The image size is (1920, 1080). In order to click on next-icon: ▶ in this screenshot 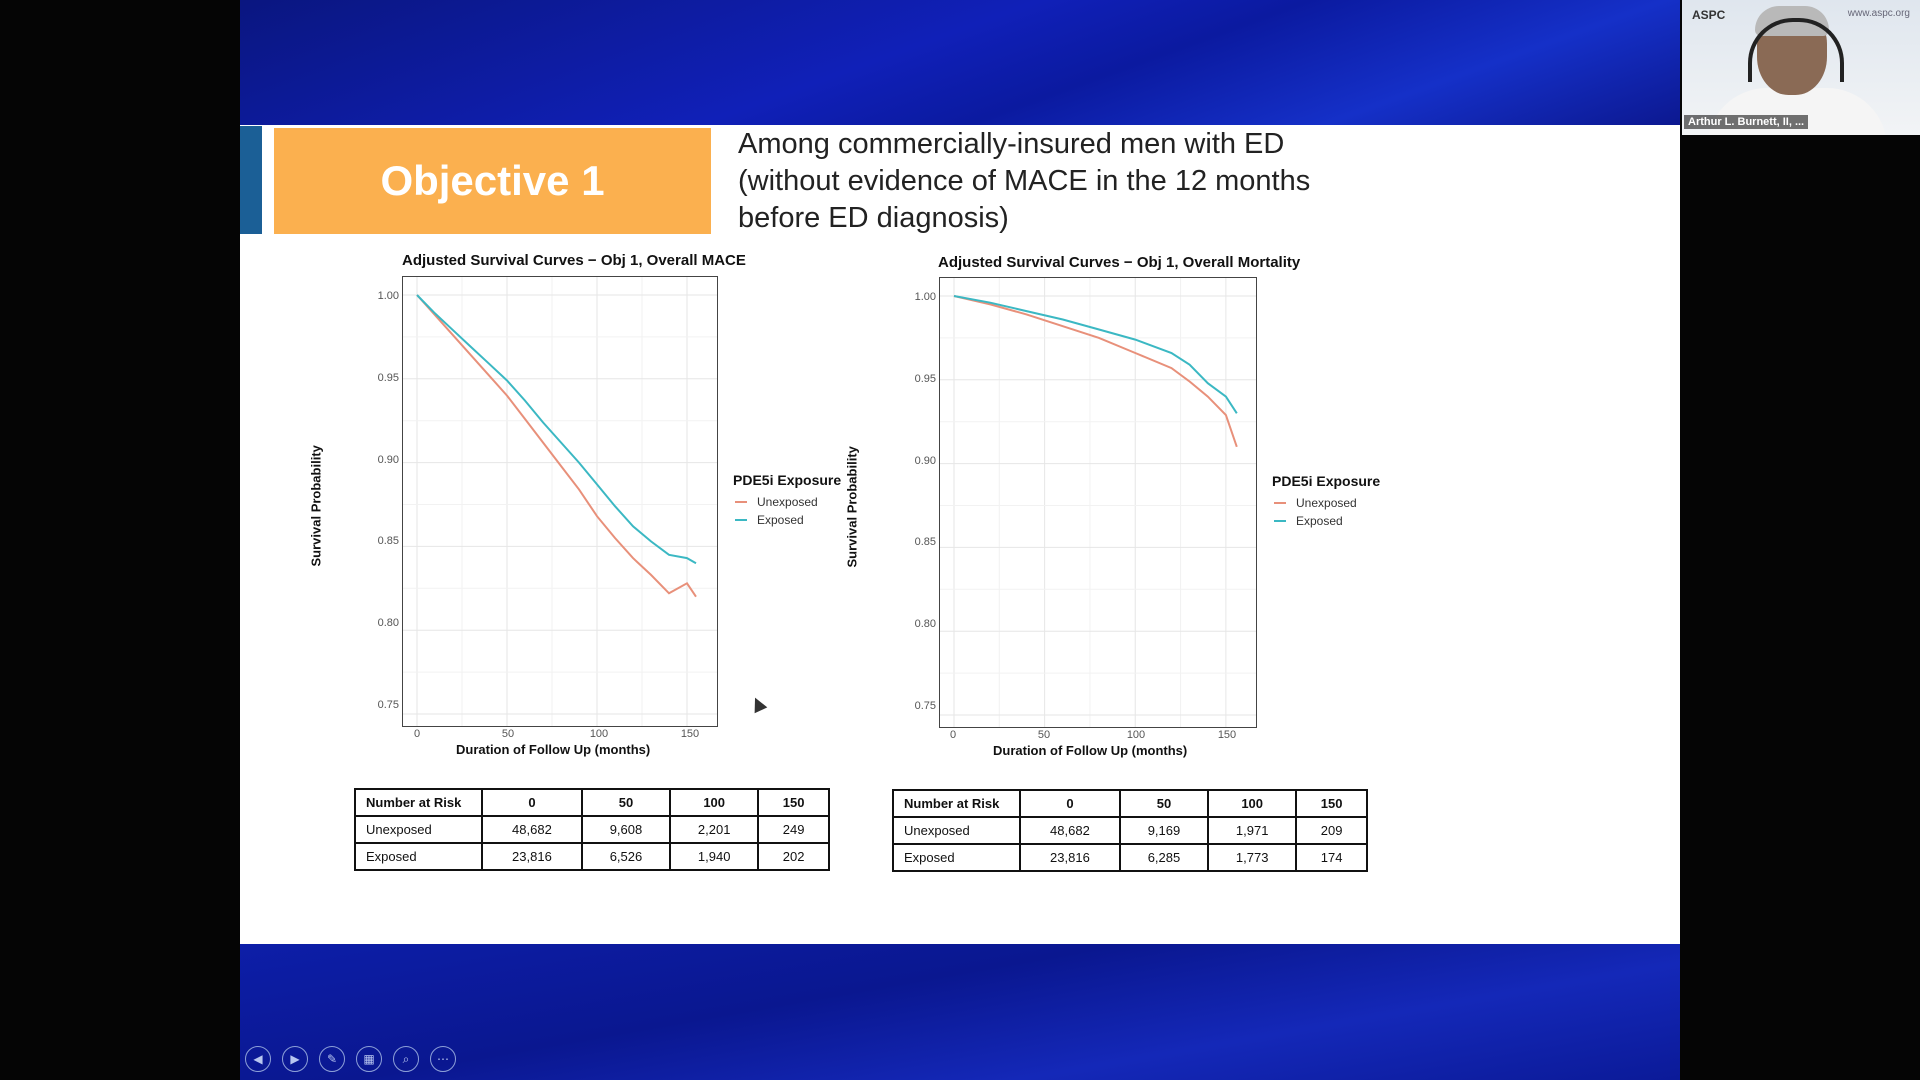, I will do `click(295, 1059)`.